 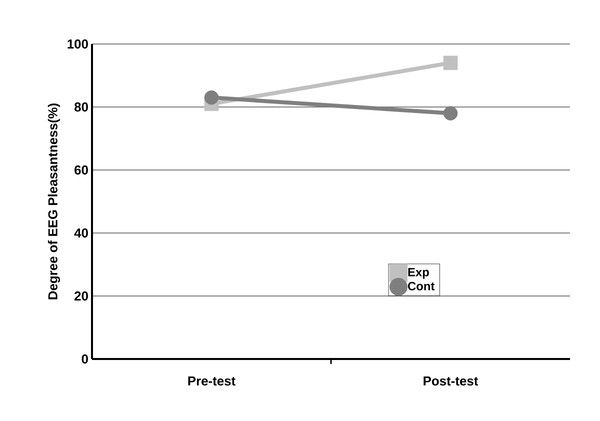 What do you see at coordinates (81, 296) in the screenshot?
I see `y-tick-label: 20` at bounding box center [81, 296].